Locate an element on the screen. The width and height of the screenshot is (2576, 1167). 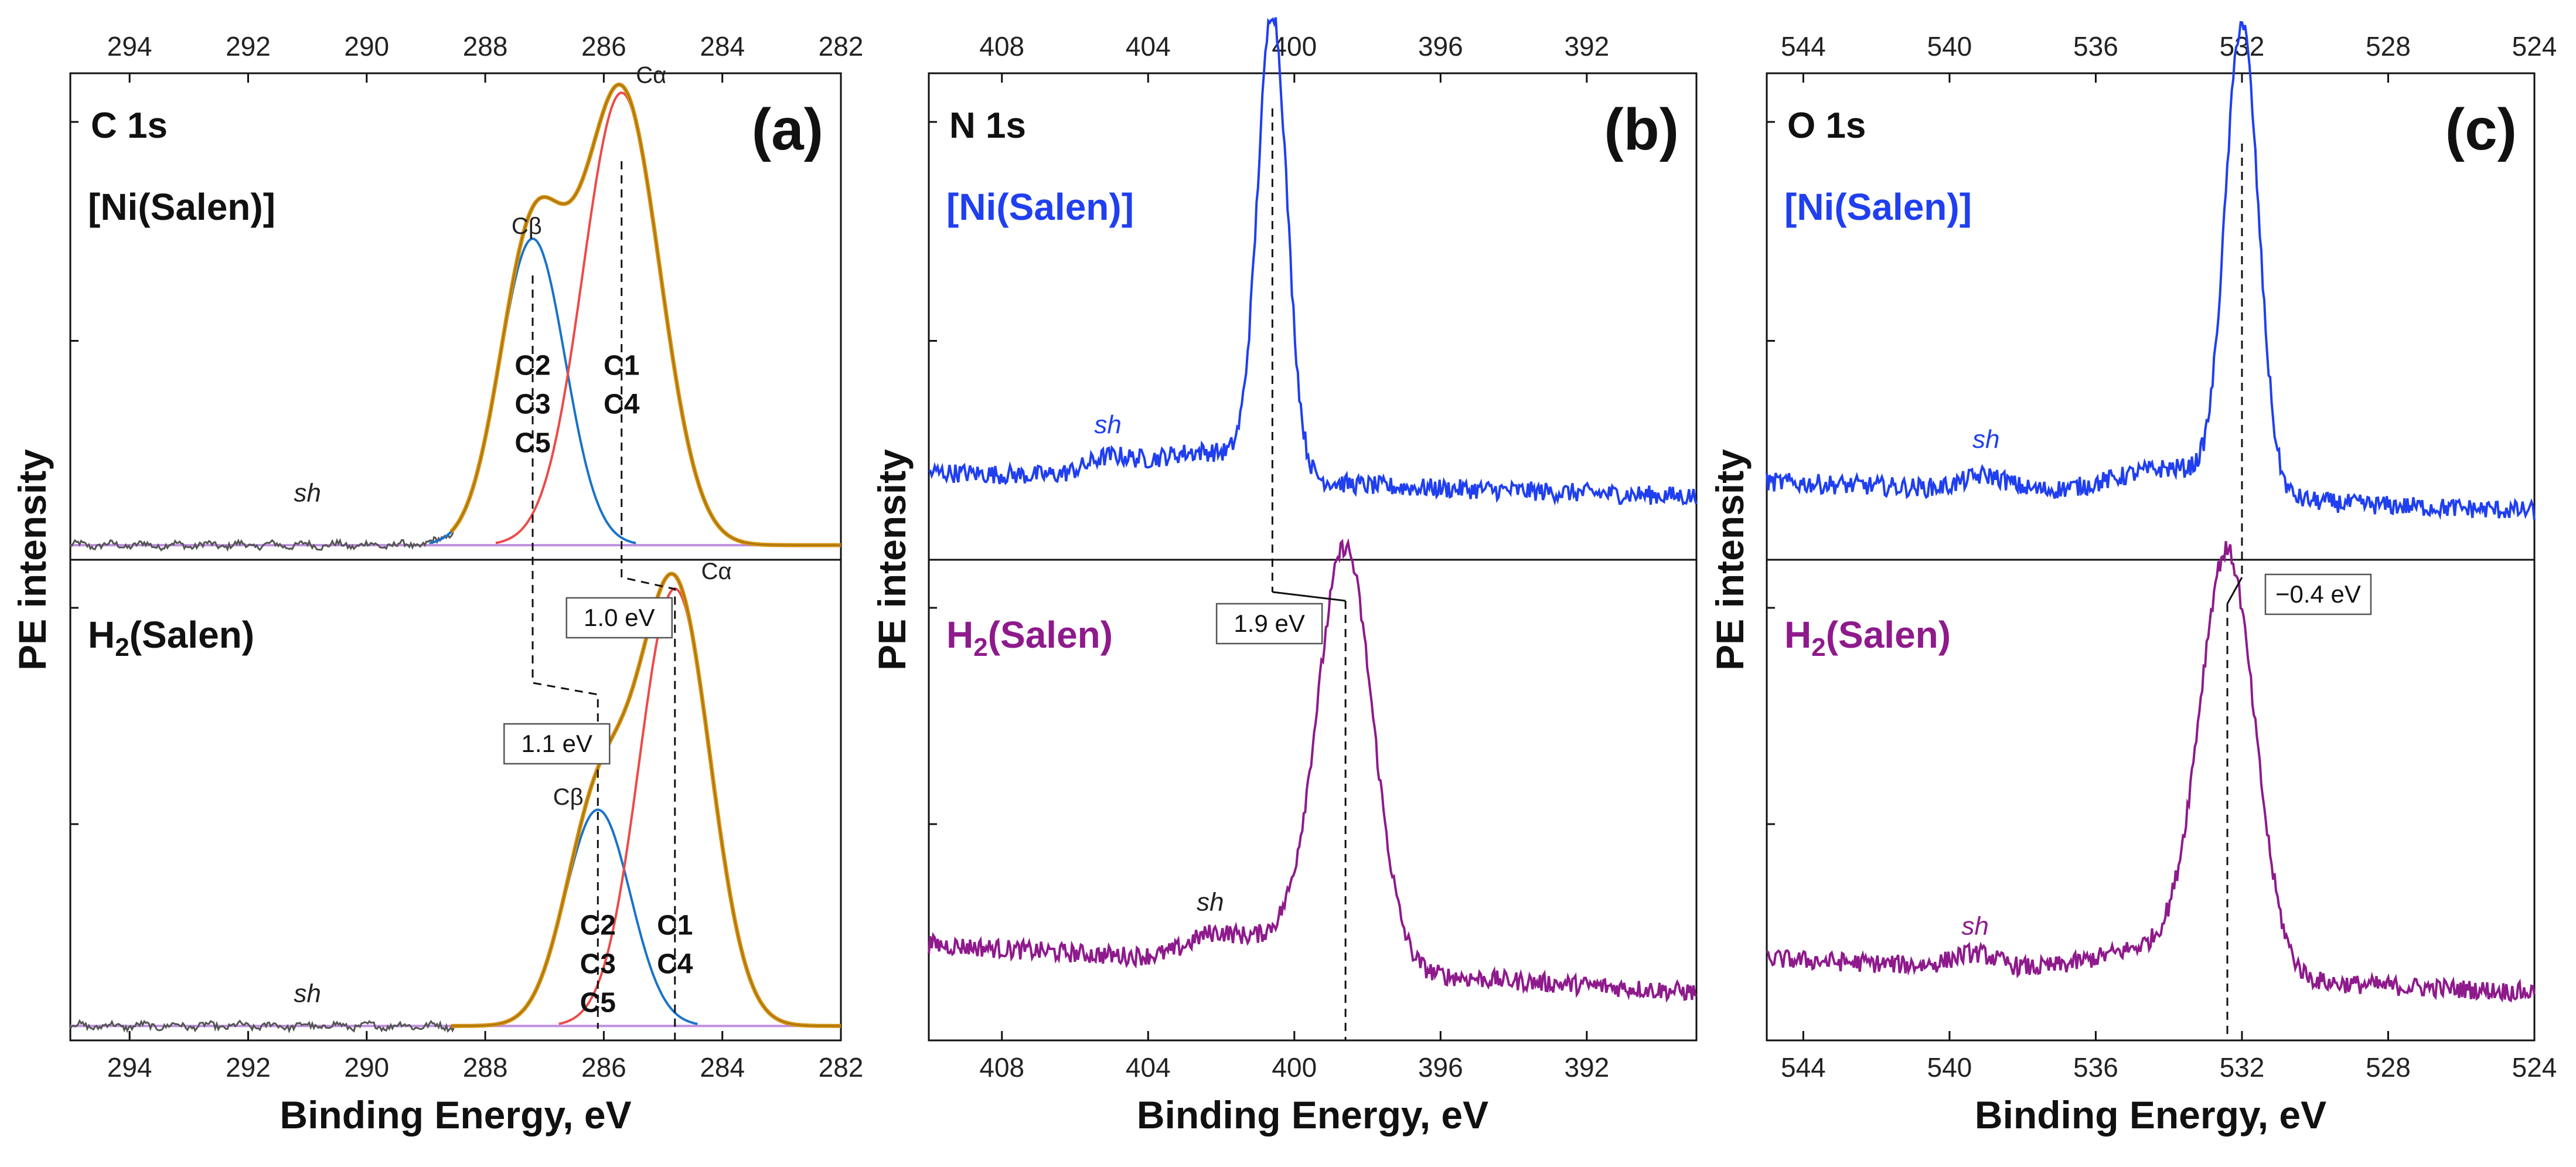
x-tick-label-top: 286 is located at coordinates (603, 46).